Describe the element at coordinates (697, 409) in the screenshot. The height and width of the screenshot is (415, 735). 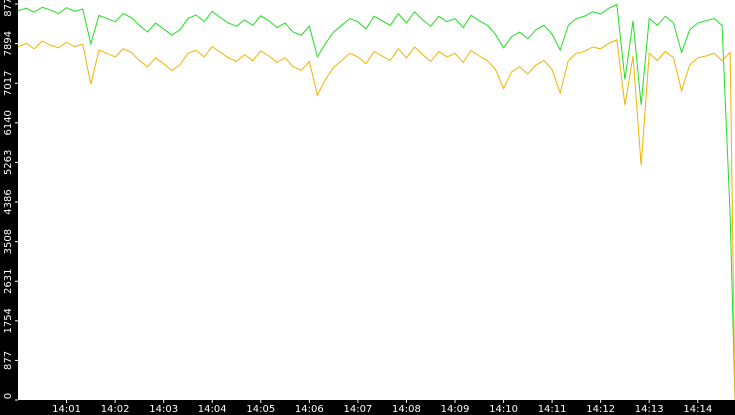
I see `x-tick-label: 14:14` at that location.